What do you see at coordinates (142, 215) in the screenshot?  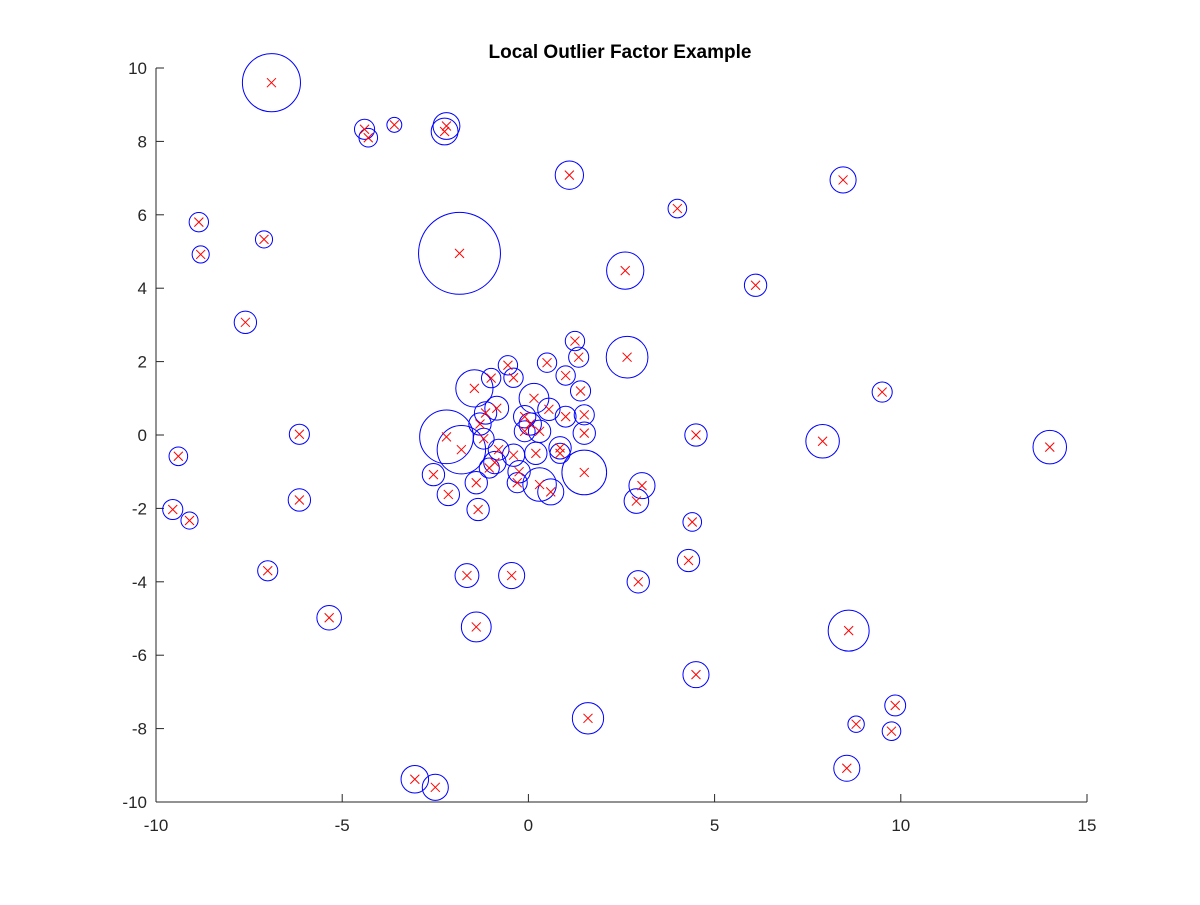 I see `y-tick-label: 6` at bounding box center [142, 215].